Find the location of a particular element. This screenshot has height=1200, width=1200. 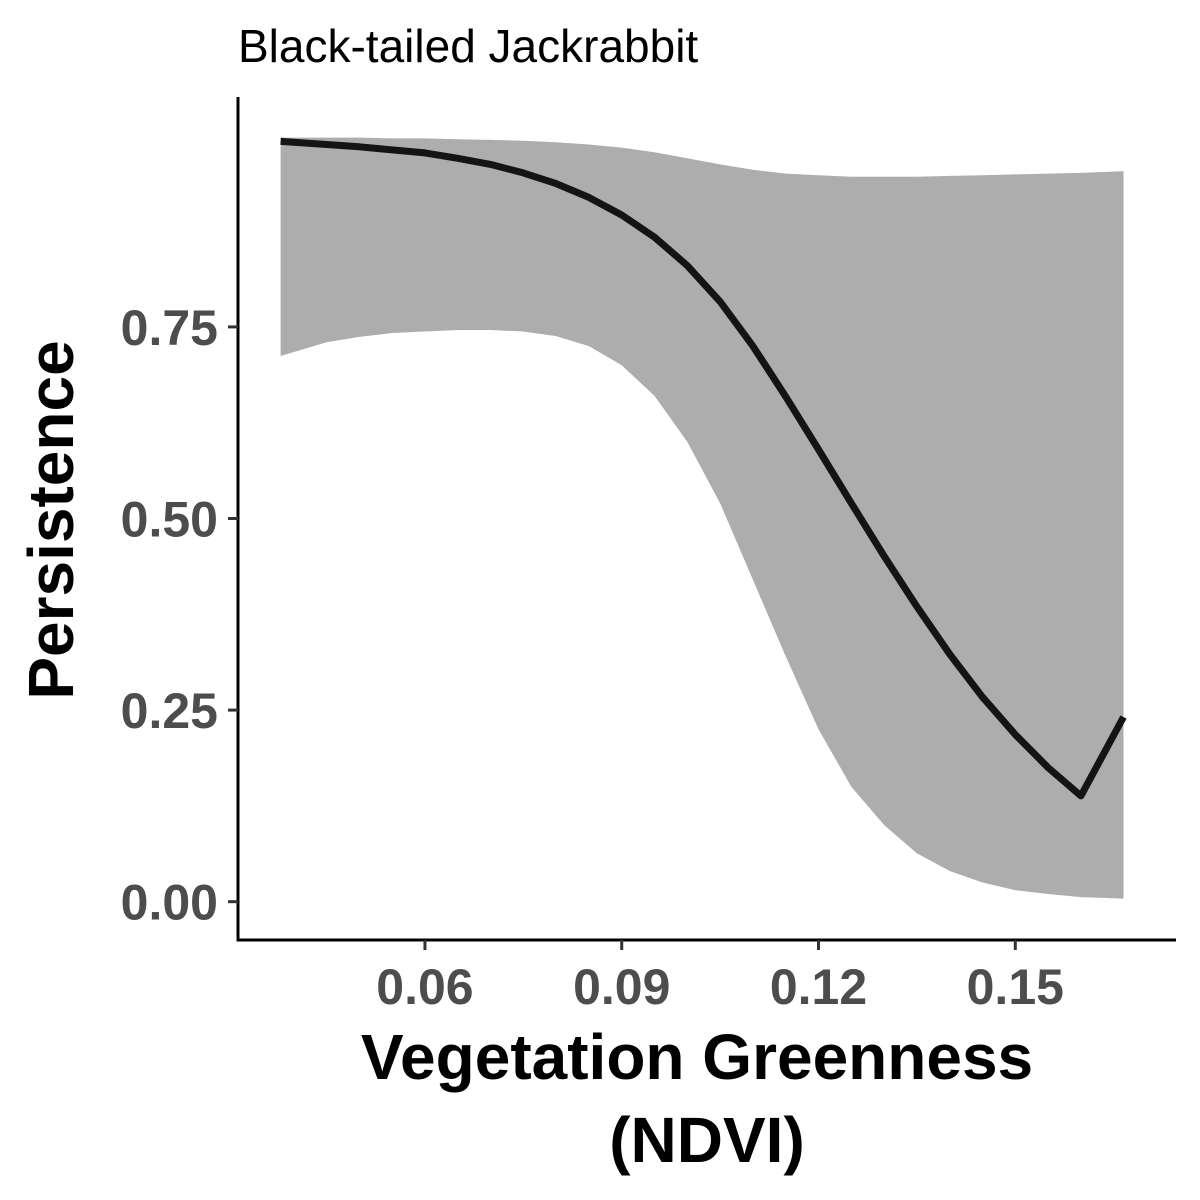

y-axis-ticks: 0.00 0.25 0.50 0.75 is located at coordinates (179, 615).